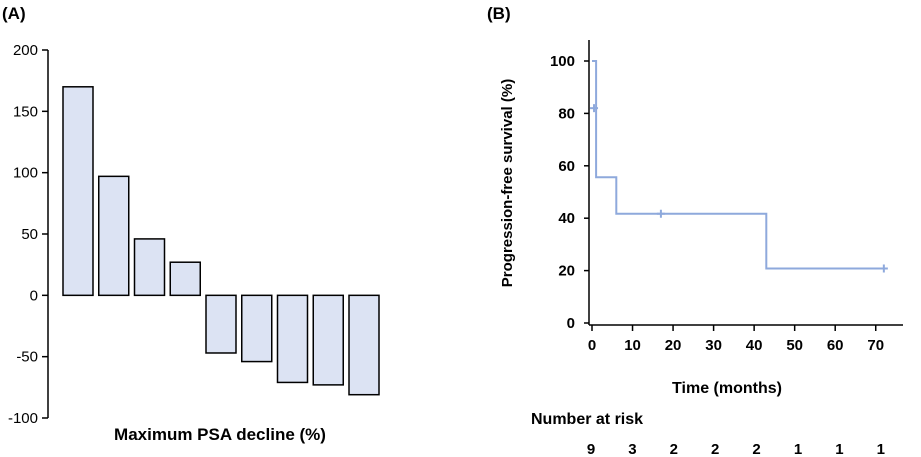  I want to click on panel-b-y-tick-label: 100, so click(562, 61).